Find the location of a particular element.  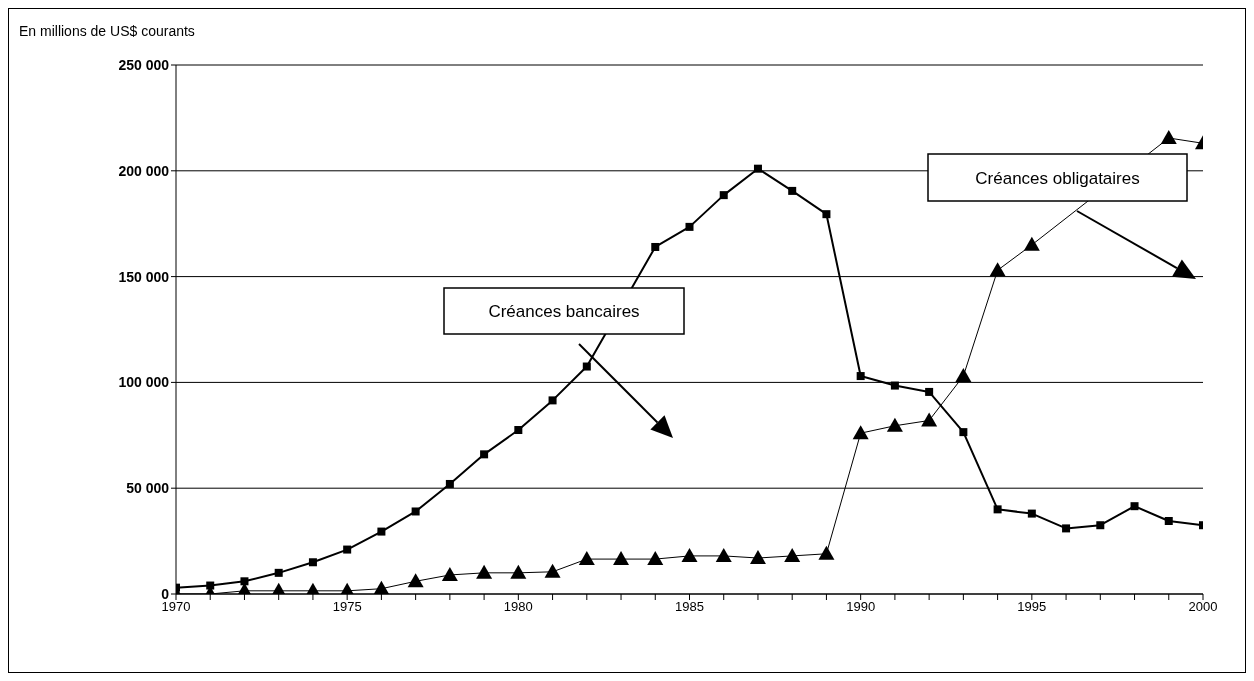

series-label: Créances bancaires is located at coordinates (564, 311).